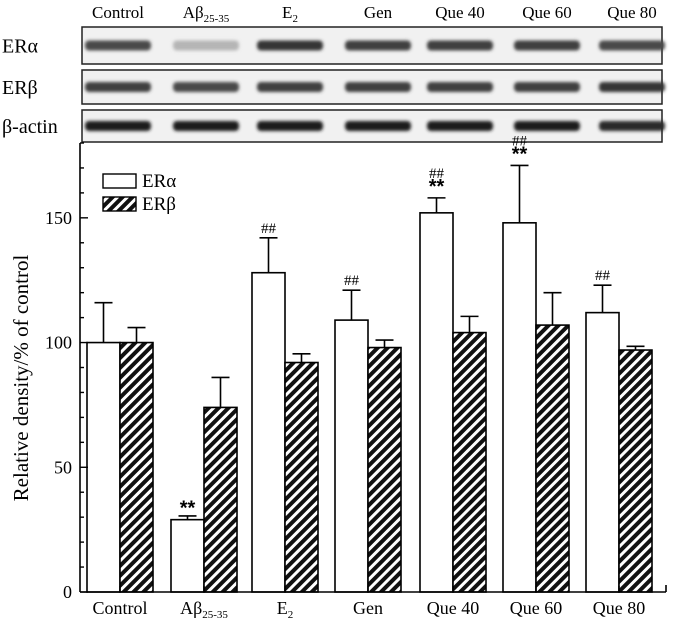 The height and width of the screenshot is (622, 700). I want to click on blot-lane-label: Que 40, so click(460, 12).